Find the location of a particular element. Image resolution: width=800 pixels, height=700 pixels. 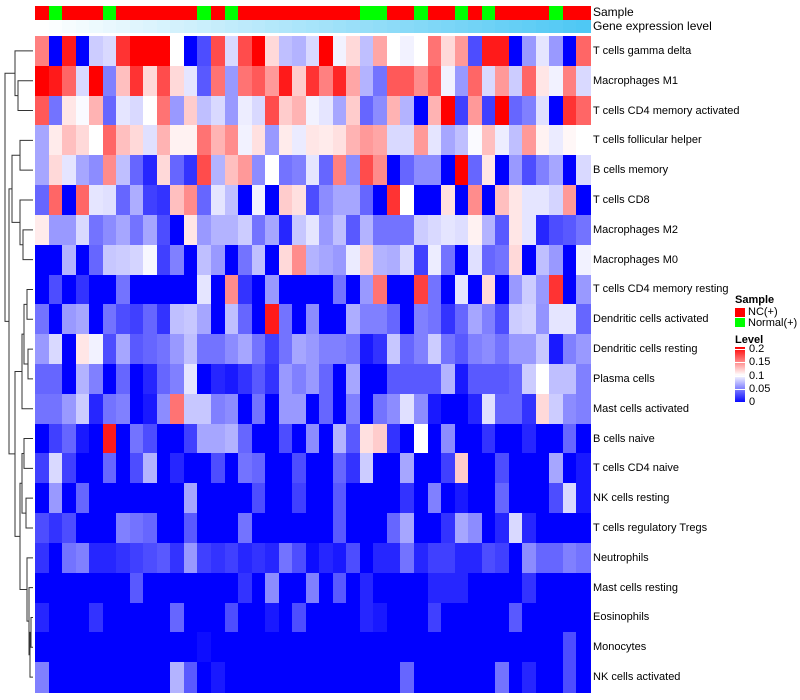

row-label: T cells follicular helper is located at coordinates (647, 140).